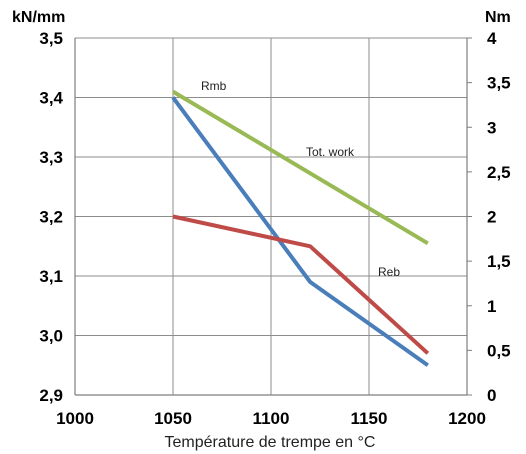 This screenshot has width=526, height=454. Describe the element at coordinates (491, 217) in the screenshot. I see `y2-tick-label: 2` at that location.